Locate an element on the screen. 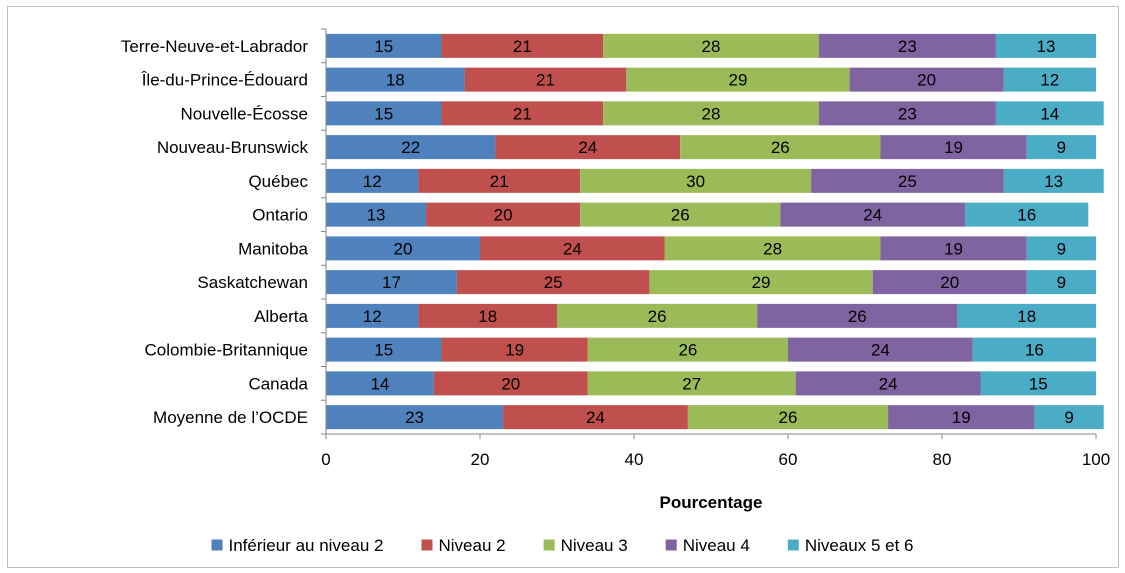 This screenshot has height=573, width=1125. legend-label-inferieur-au-niveau-2: Inférieur au niveau 2 is located at coordinates (305, 545).